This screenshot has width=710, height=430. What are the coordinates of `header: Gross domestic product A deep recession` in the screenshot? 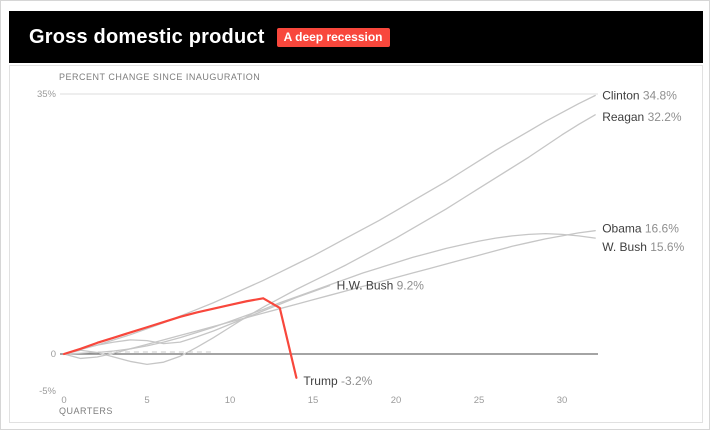 It's located at (356, 37).